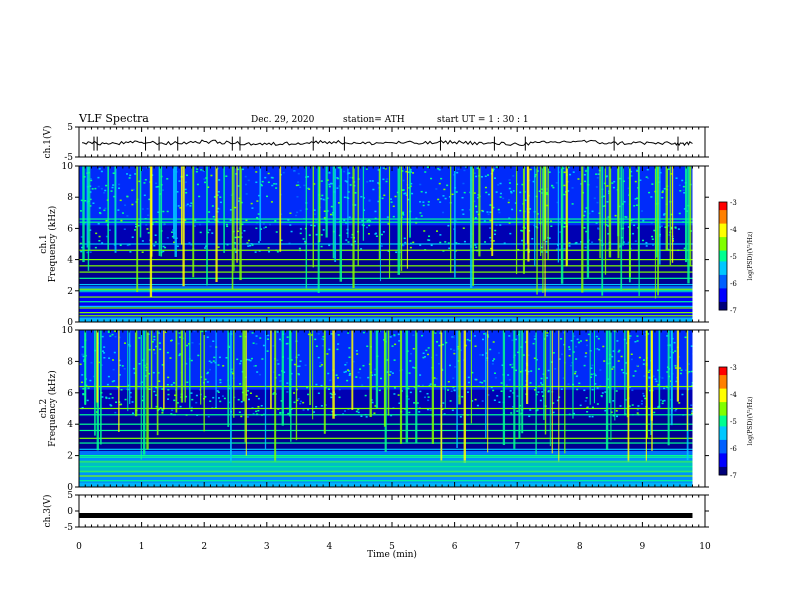  I want to click on y-tick-label: -5, so click(68, 158).